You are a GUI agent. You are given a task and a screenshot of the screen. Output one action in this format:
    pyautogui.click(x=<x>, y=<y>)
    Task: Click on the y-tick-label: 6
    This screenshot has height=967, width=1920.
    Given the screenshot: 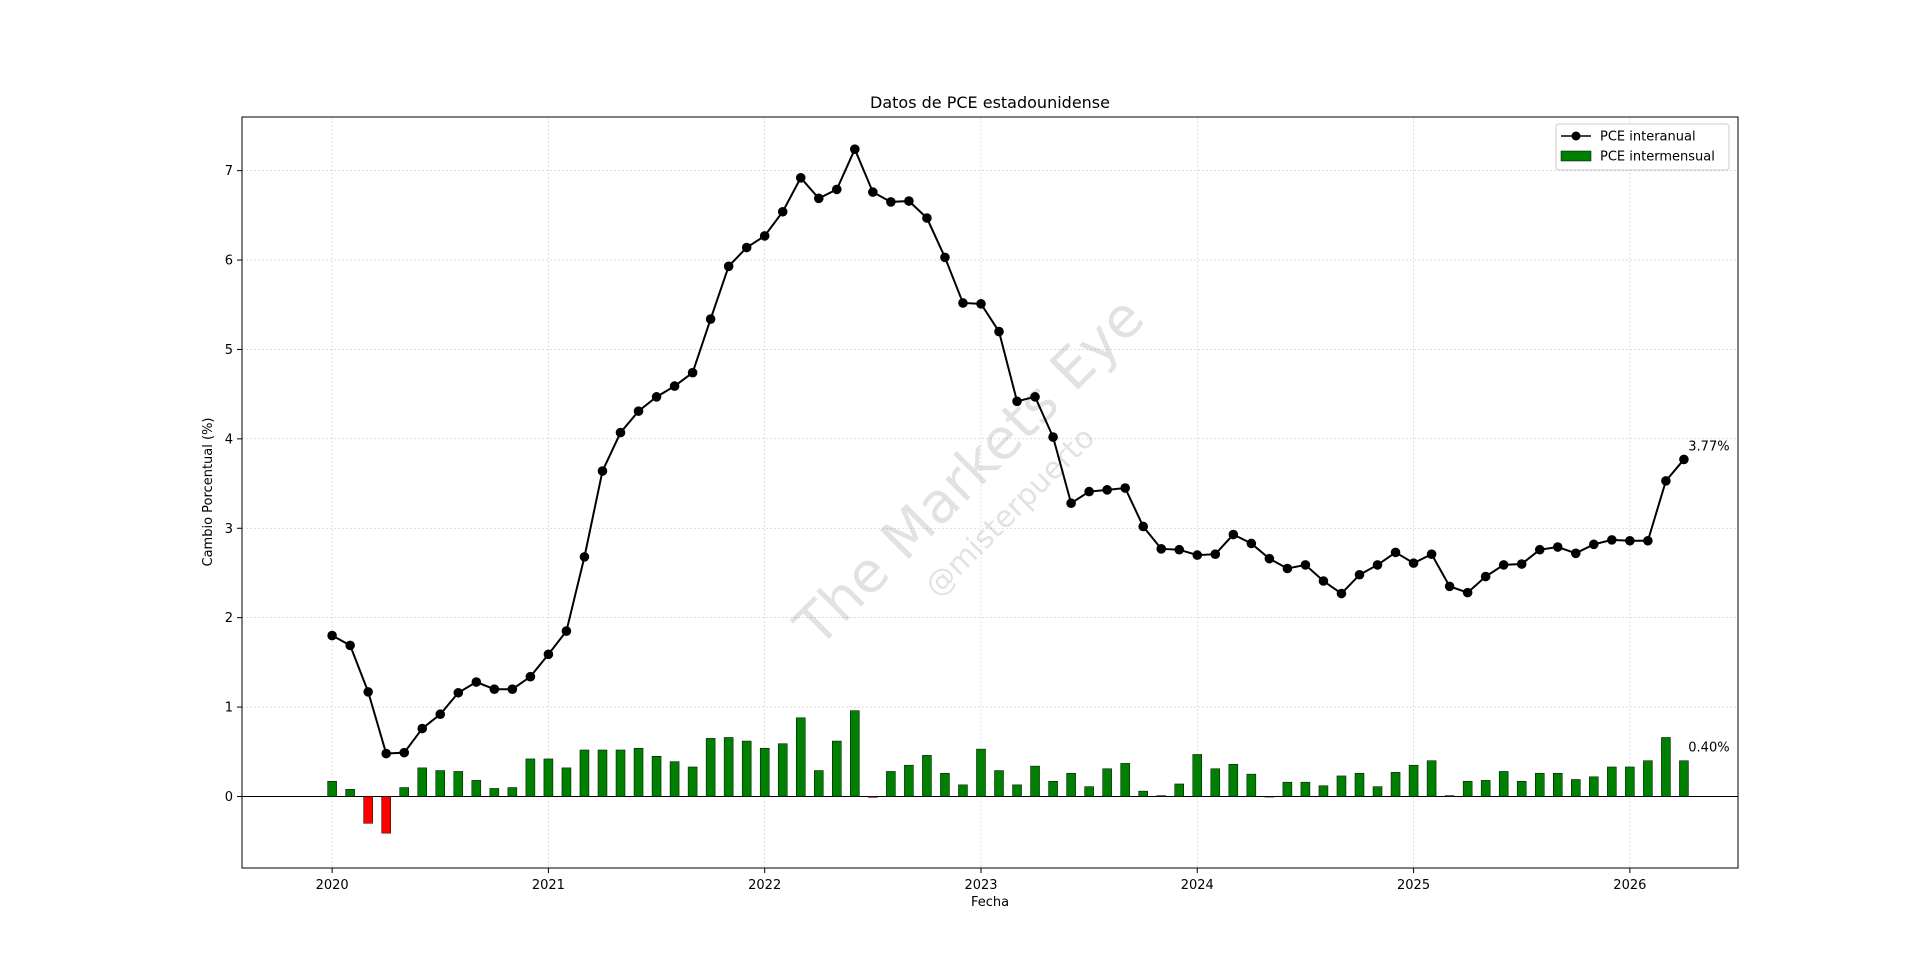 What is the action you would take?
    pyautogui.click(x=229, y=261)
    